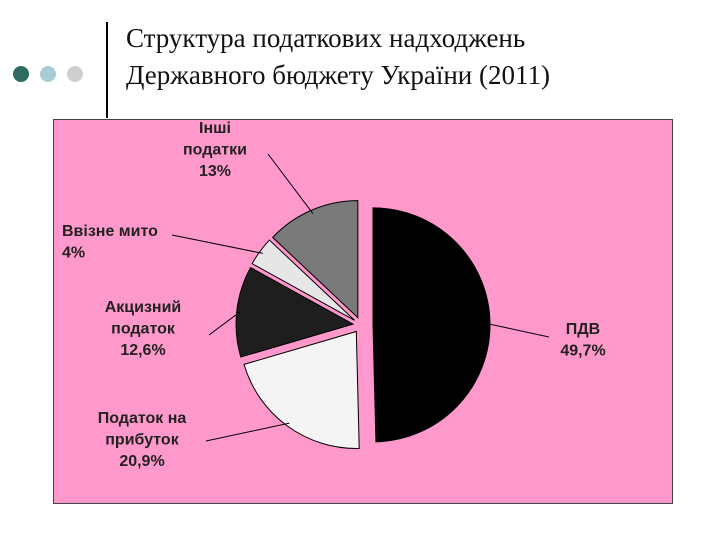  Describe the element at coordinates (110, 242) in the screenshot. I see `slice-label: Ввізне мито 4%` at that location.